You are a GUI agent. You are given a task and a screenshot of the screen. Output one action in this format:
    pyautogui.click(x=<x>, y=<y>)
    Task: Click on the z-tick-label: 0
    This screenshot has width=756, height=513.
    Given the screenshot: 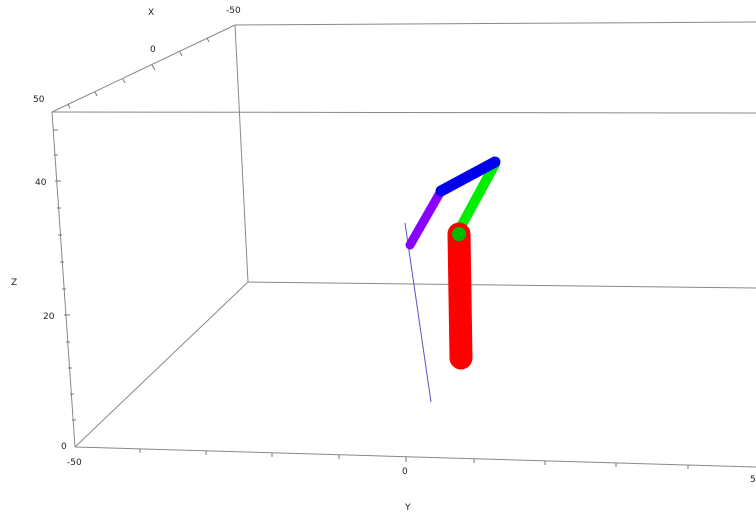 What is the action you would take?
    pyautogui.click(x=64, y=447)
    